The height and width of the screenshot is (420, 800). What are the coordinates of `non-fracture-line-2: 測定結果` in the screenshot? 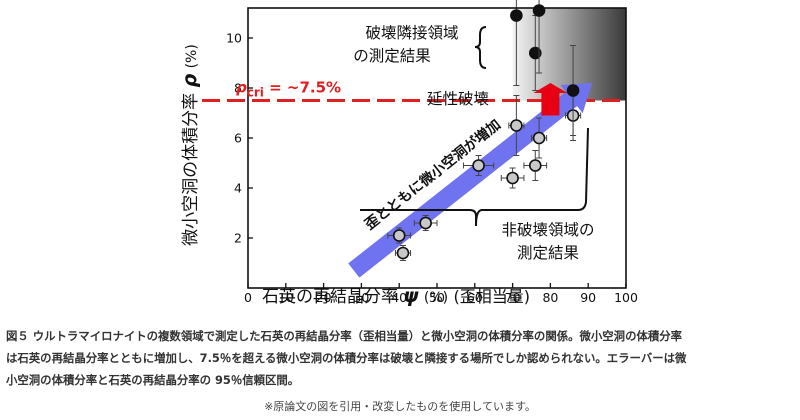 It's located at (548, 253).